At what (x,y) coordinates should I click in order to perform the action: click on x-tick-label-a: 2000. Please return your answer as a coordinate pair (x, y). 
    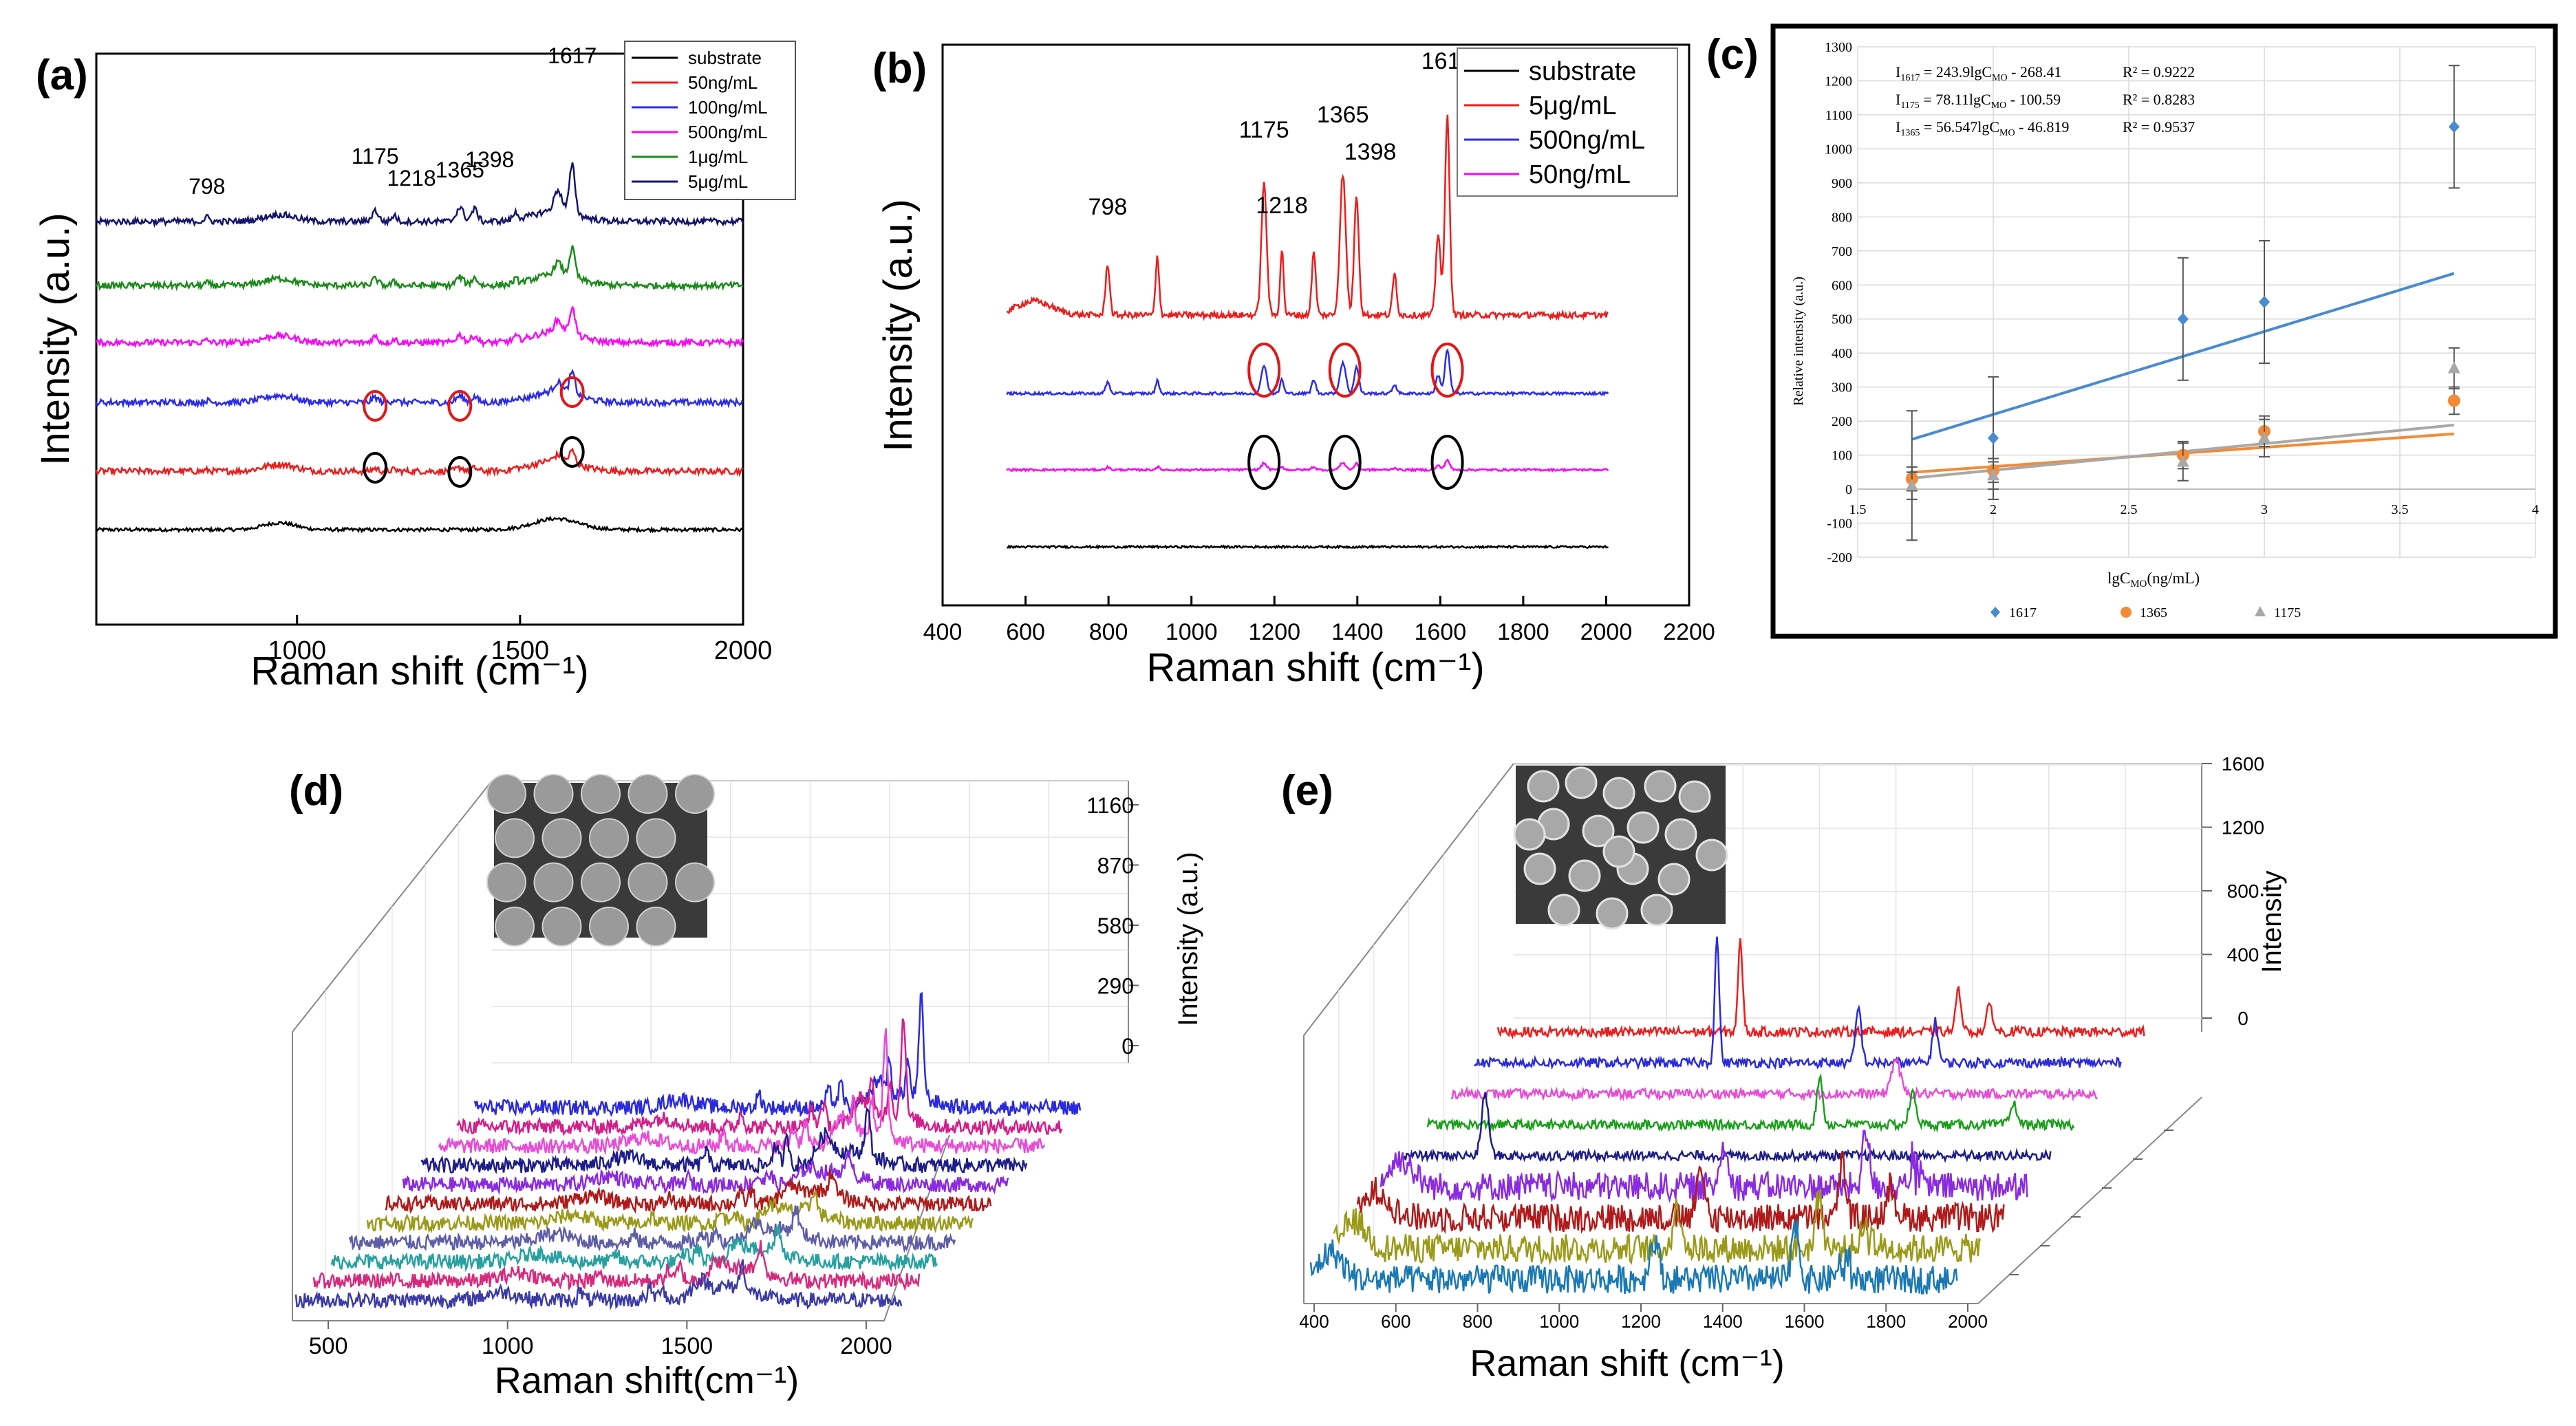
    Looking at the image, I should click on (743, 650).